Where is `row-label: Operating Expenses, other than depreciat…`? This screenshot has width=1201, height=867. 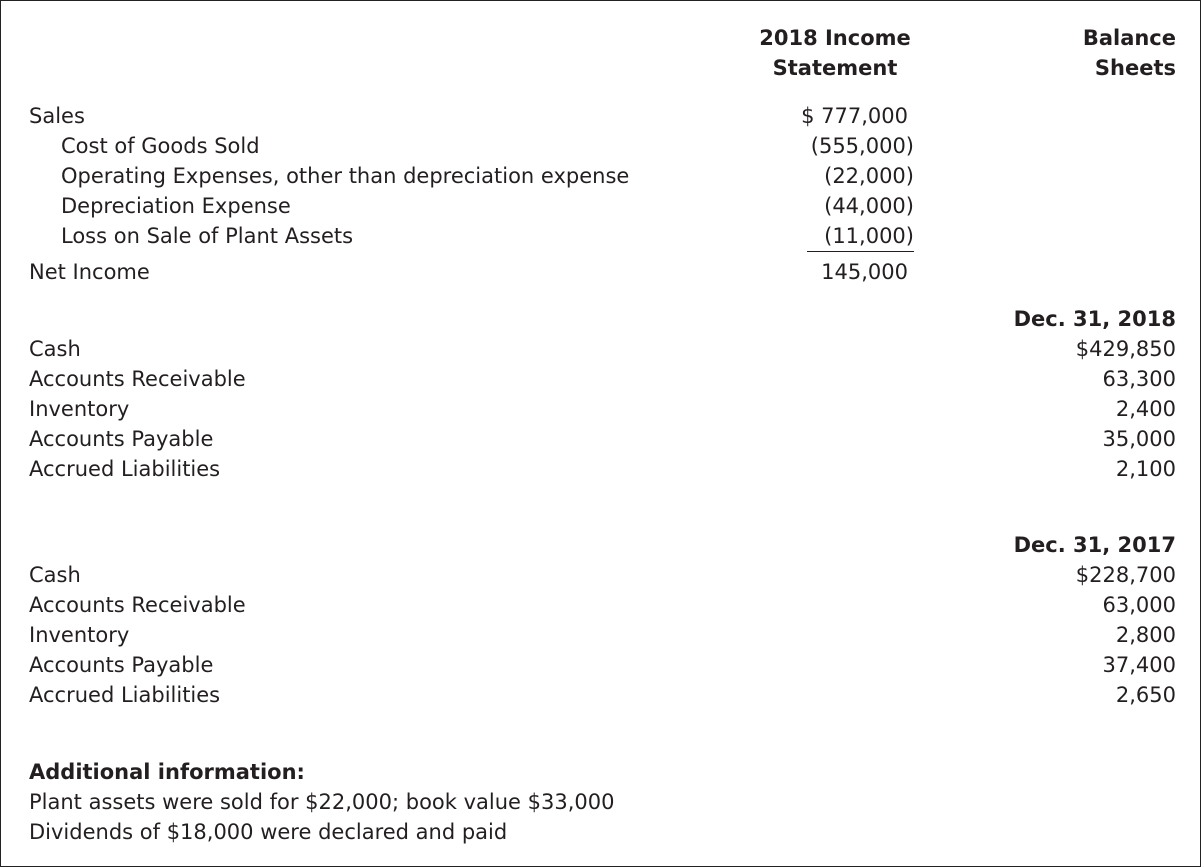
row-label: Operating Expenses, other than depreciat… is located at coordinates (345, 176).